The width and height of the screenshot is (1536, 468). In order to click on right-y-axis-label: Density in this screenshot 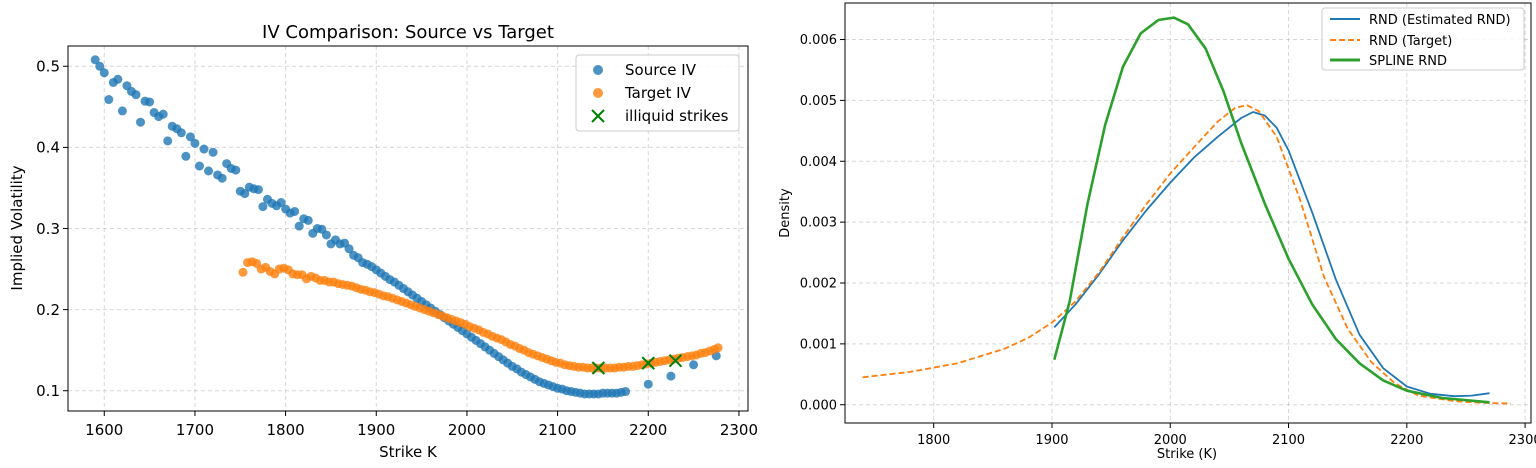, I will do `click(785, 213)`.